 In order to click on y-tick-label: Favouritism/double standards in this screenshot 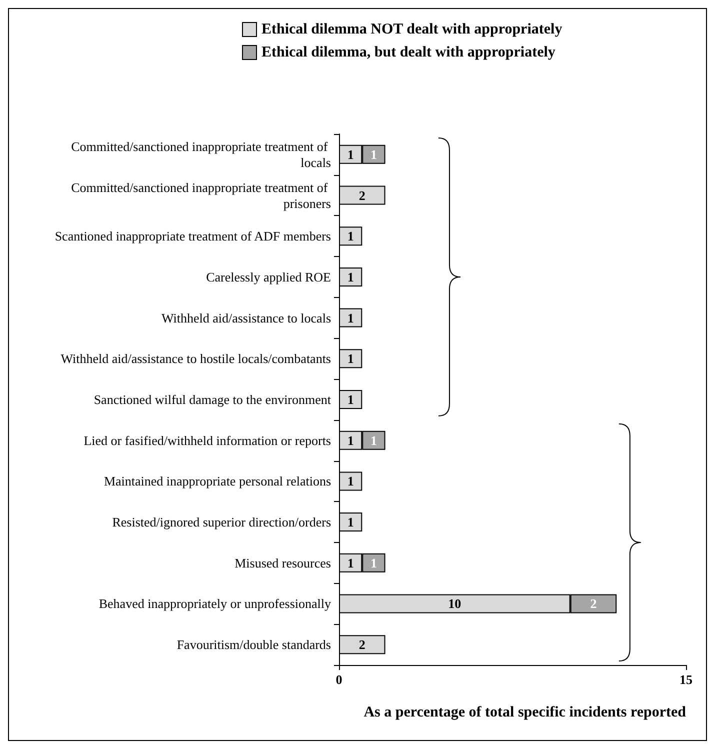, I will do `click(253, 644)`.